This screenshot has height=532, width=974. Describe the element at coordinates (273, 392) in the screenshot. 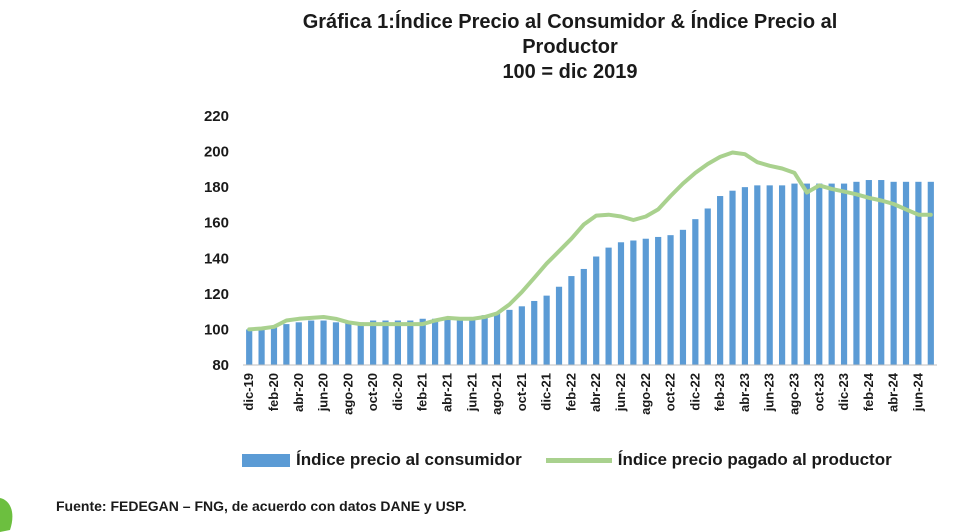

I see `x-tick-label: feb-20` at that location.